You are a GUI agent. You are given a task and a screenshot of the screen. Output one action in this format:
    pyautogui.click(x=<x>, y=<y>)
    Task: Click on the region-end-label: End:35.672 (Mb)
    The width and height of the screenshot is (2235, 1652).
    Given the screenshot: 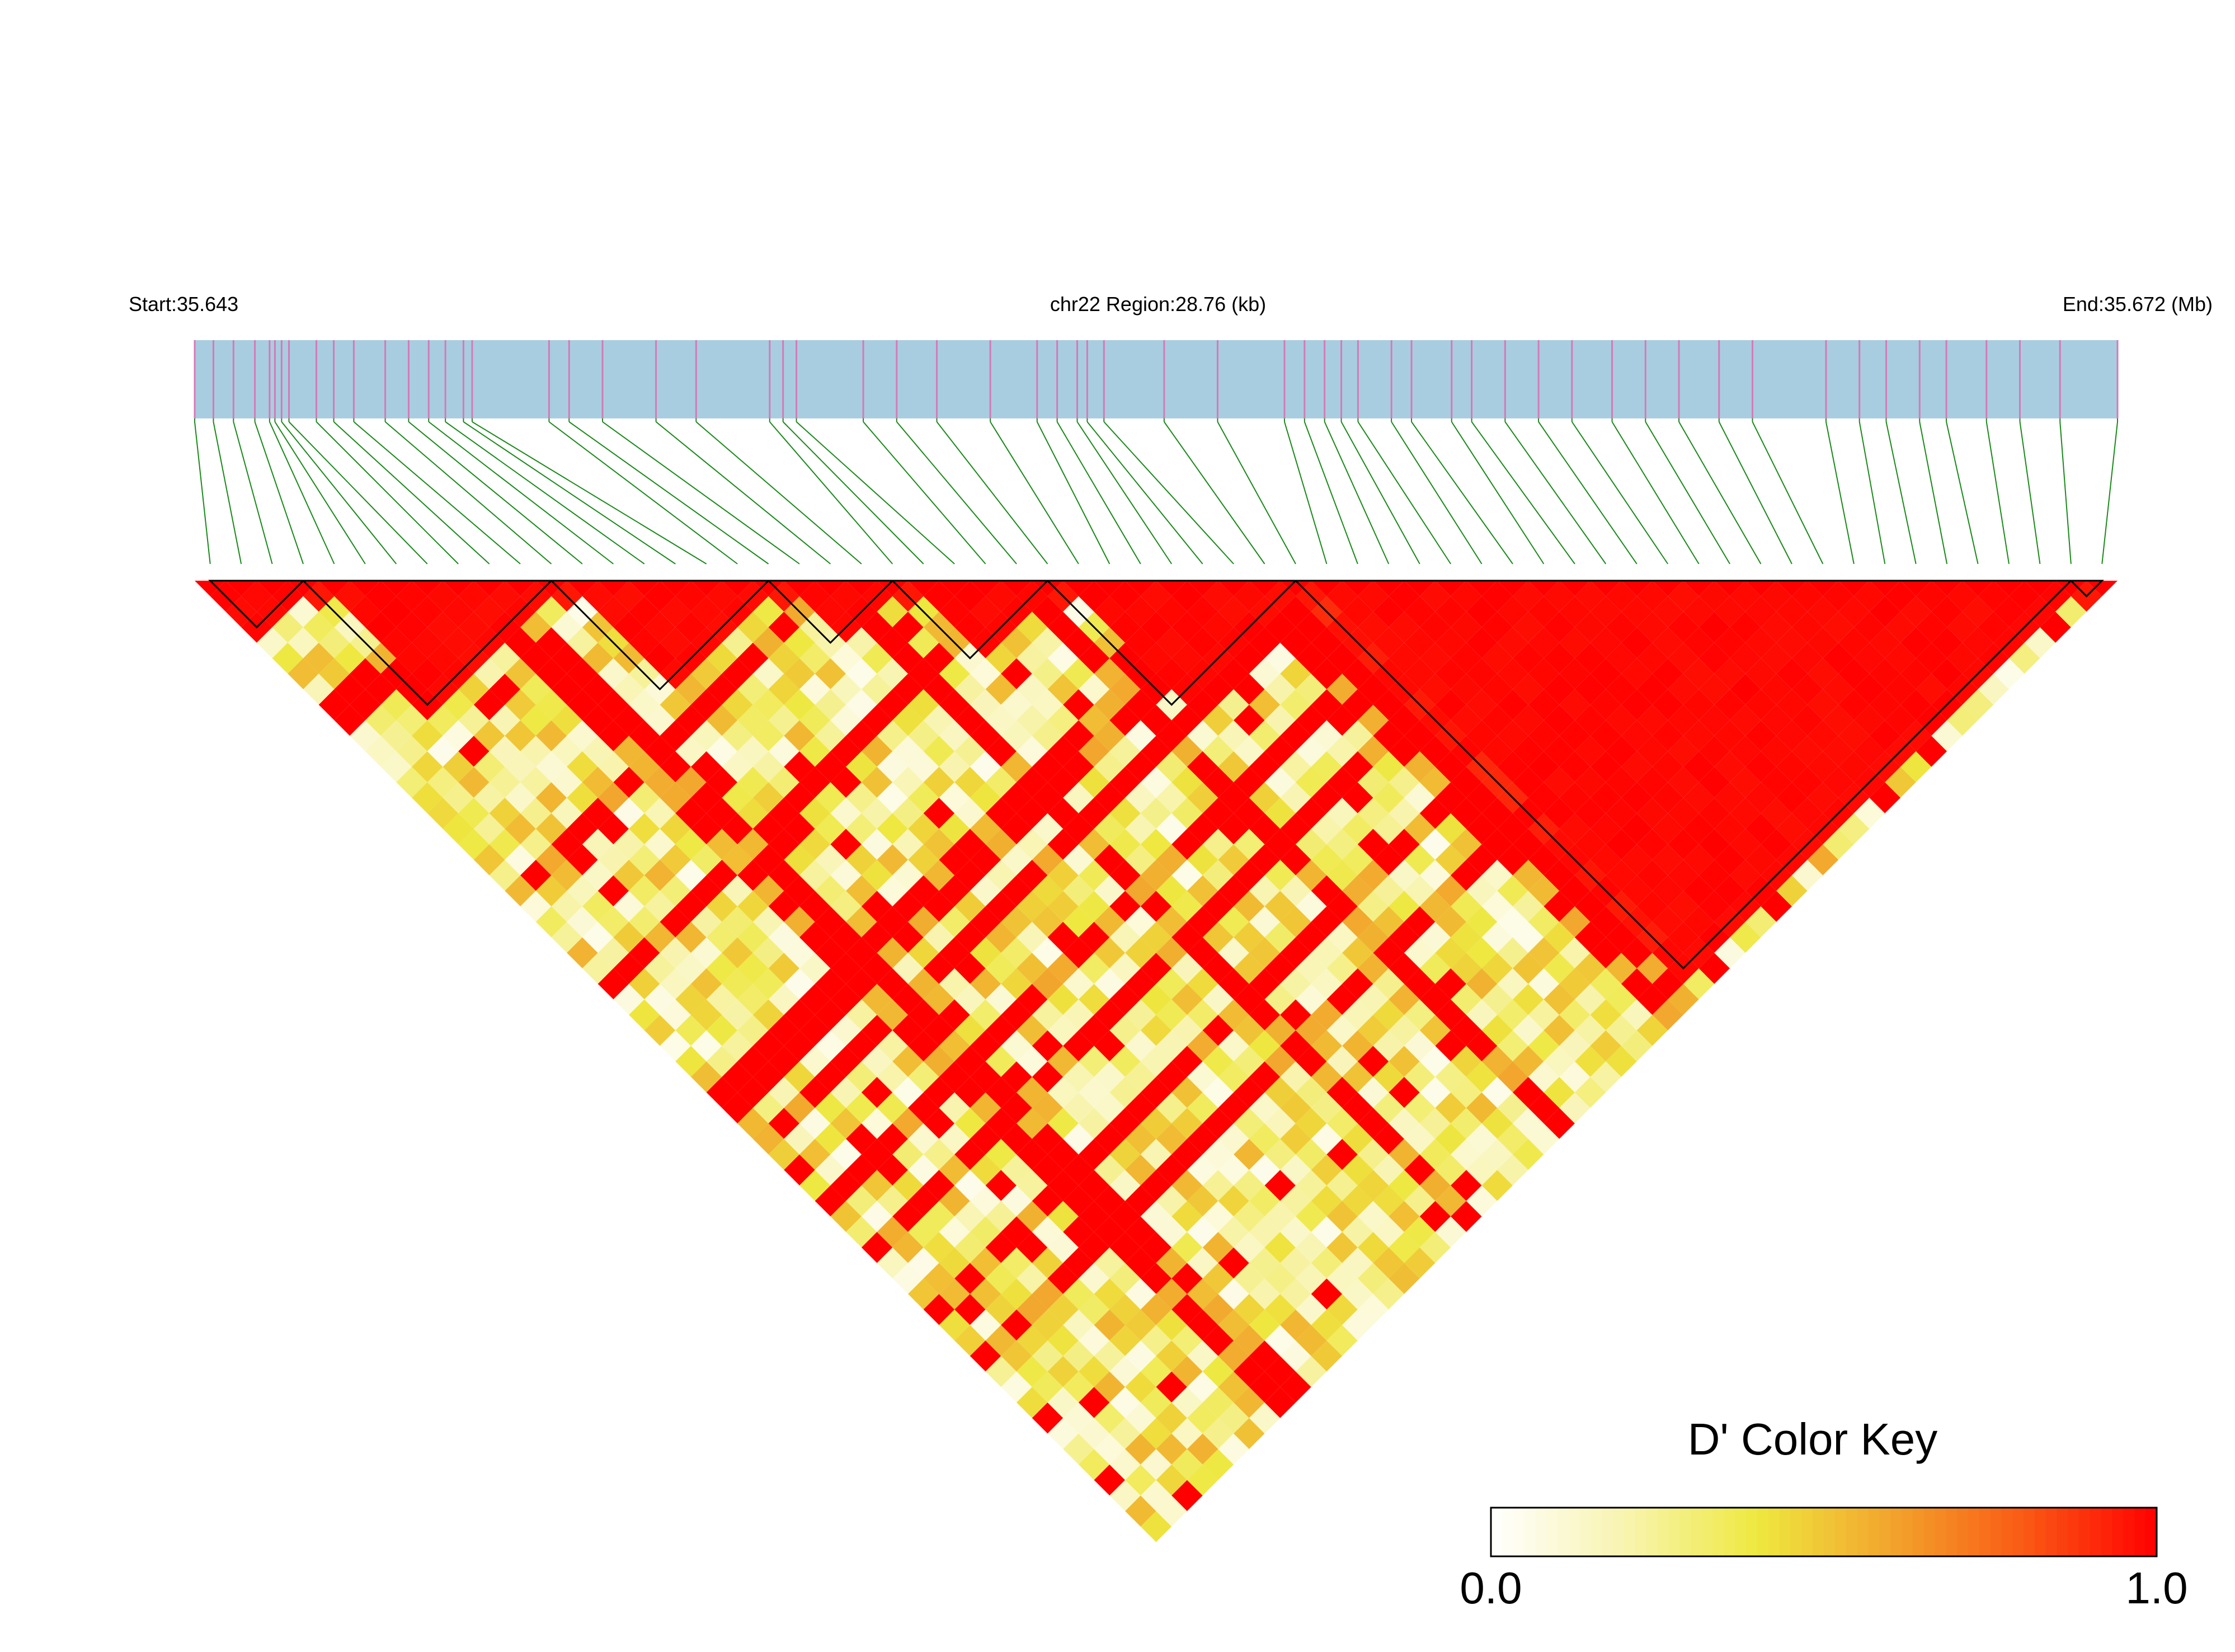 What is the action you would take?
    pyautogui.click(x=2138, y=304)
    